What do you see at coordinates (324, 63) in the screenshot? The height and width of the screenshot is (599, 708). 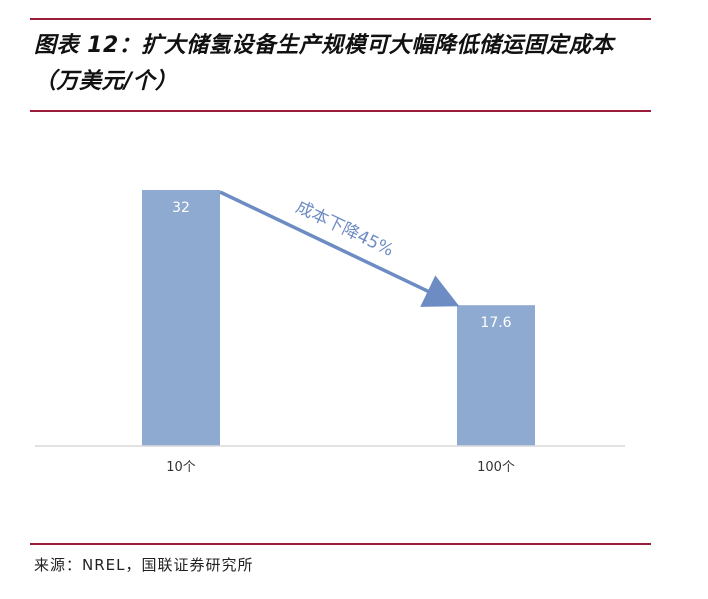 I see `figure-title: 图表 12：扩大储氢设备生产规模可大幅降低储运固定成本（万美元/个）` at bounding box center [324, 63].